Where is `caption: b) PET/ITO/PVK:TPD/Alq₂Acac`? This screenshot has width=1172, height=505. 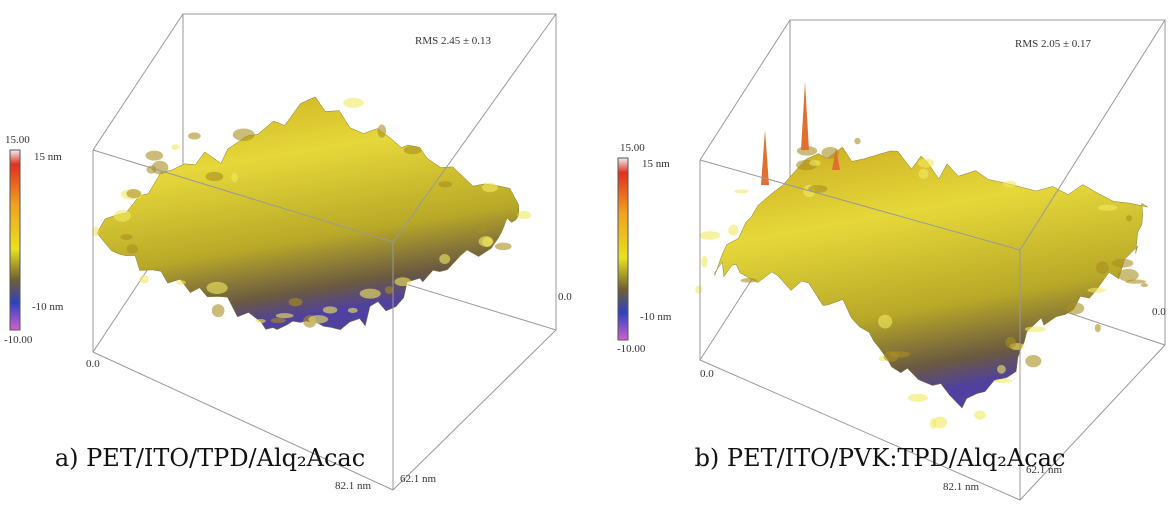
caption: b) PET/ITO/PVK:TPD/Alq₂Acac is located at coordinates (880, 458).